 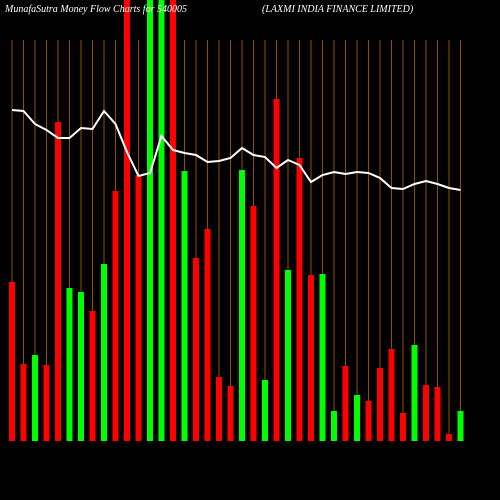 What do you see at coordinates (338, 9) in the screenshot?
I see `chart-subtitle: (LAXMI INDIA FINANCE LIMITED)` at bounding box center [338, 9].